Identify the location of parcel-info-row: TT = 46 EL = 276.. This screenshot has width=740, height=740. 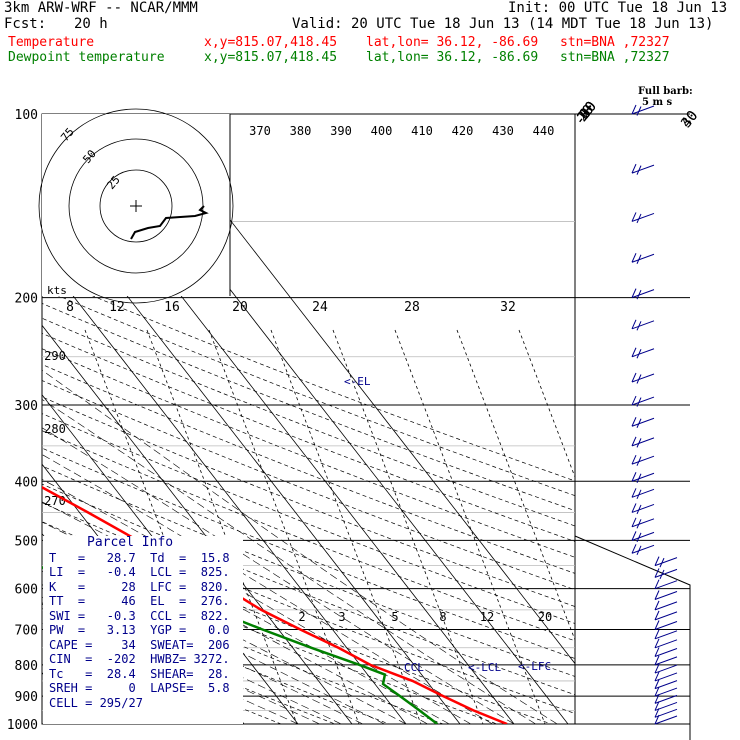
(139, 601).